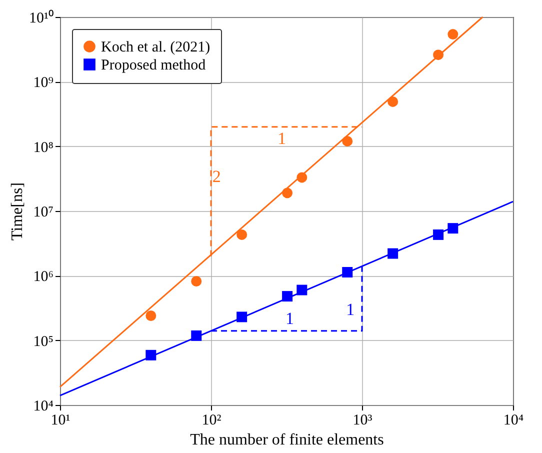 The height and width of the screenshot is (453, 542). Describe the element at coordinates (43, 148) in the screenshot. I see `y-tick-label: 10⁸` at that location.